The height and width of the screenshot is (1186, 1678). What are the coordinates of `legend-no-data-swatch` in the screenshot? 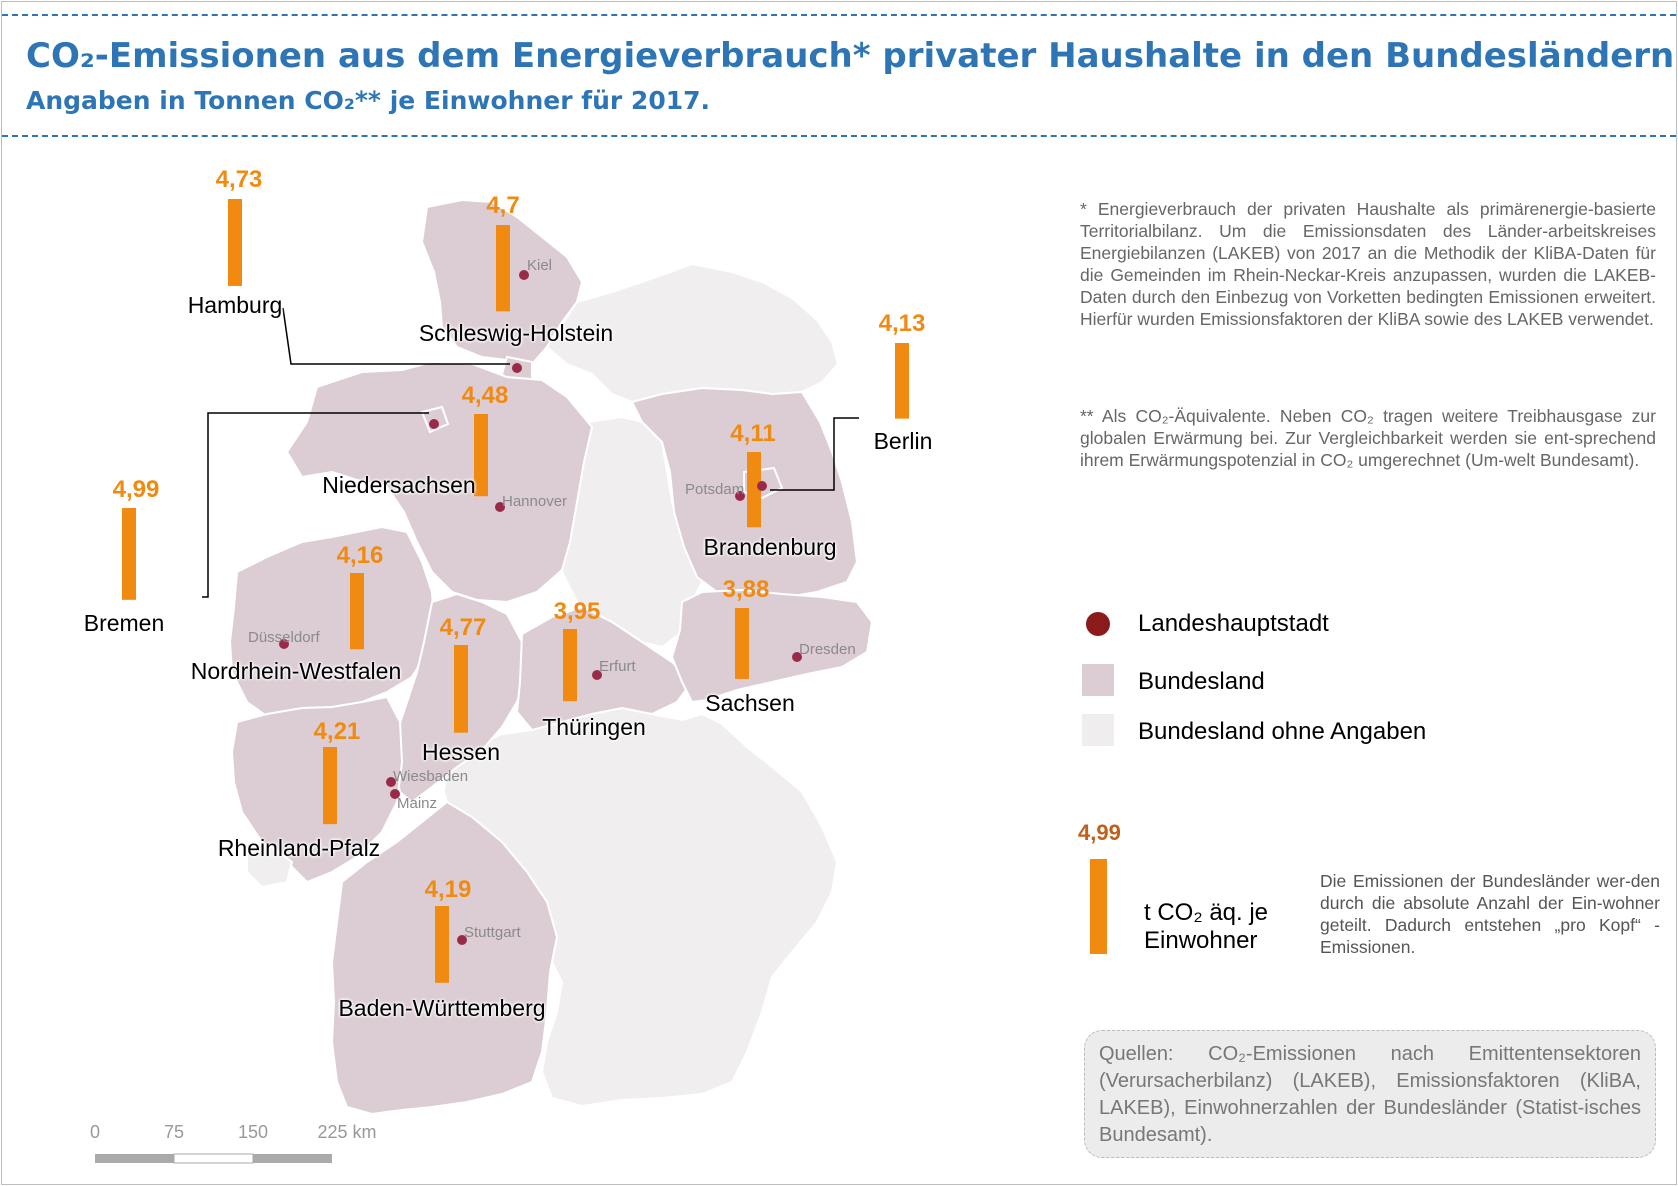 It's located at (1098, 730).